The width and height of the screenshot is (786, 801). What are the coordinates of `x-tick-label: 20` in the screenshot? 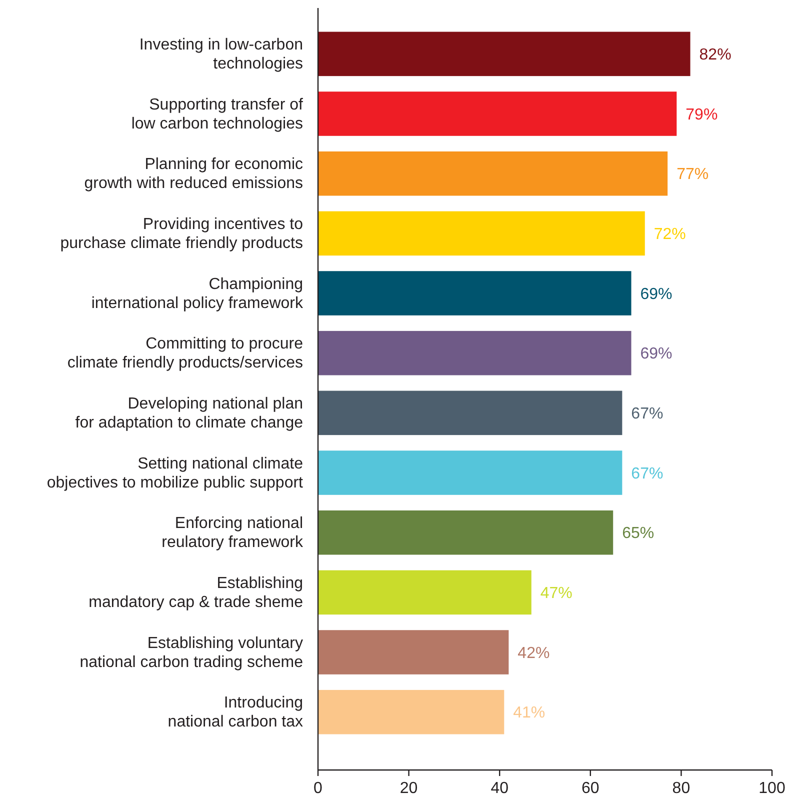 It's located at (409, 788).